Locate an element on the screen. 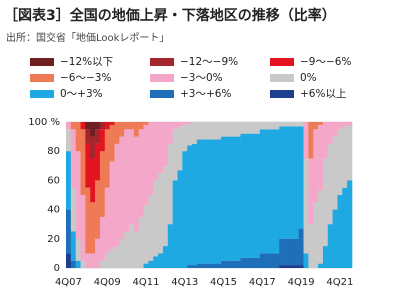  legend-label: −6〜−3% is located at coordinates (85, 78).